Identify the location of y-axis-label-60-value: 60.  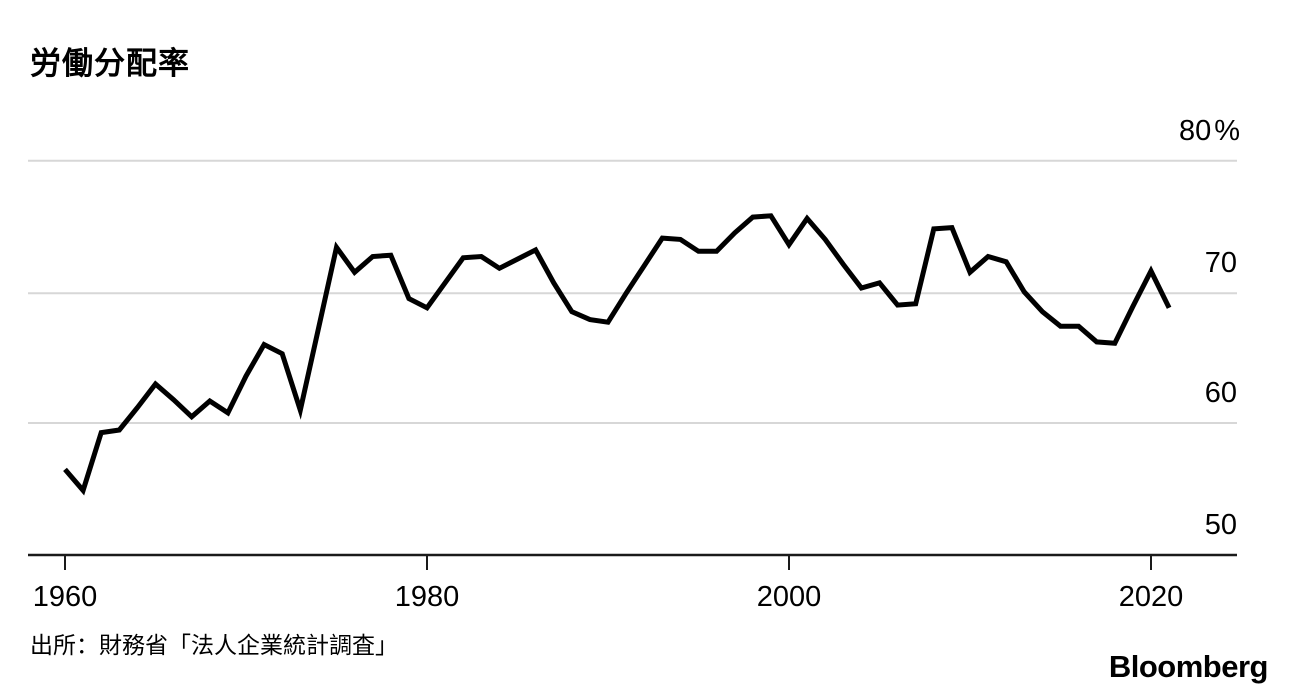
(1220, 393).